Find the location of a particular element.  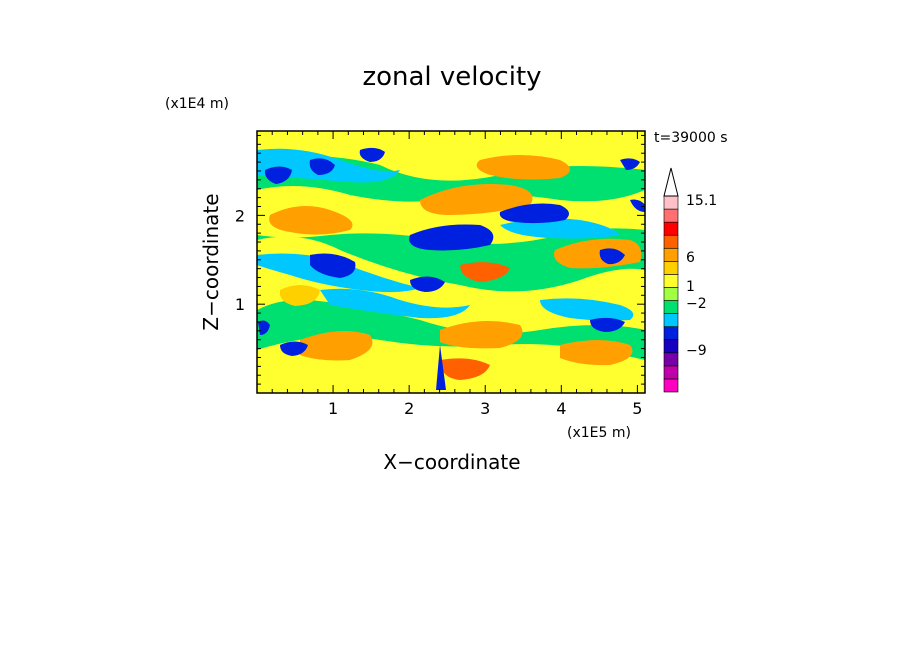

x-tick-label: 3 is located at coordinates (485, 408).